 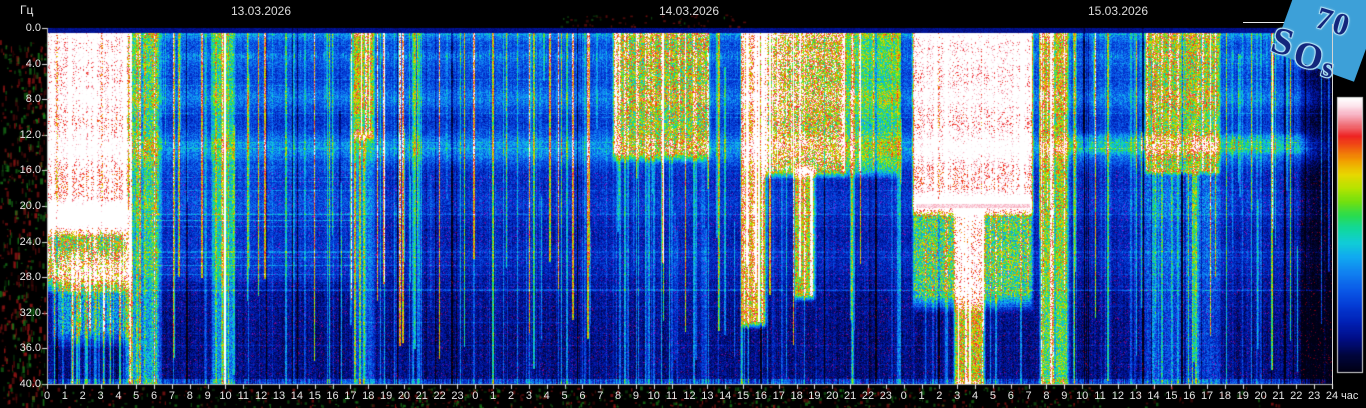 I want to click on y-axis-unit-label: Гц, so click(x=27, y=10).